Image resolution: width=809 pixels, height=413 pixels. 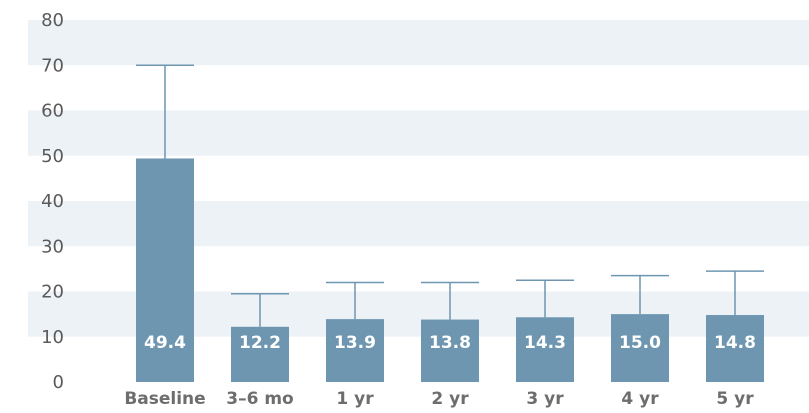 I want to click on x-category-label: 4 yr, so click(x=640, y=399).